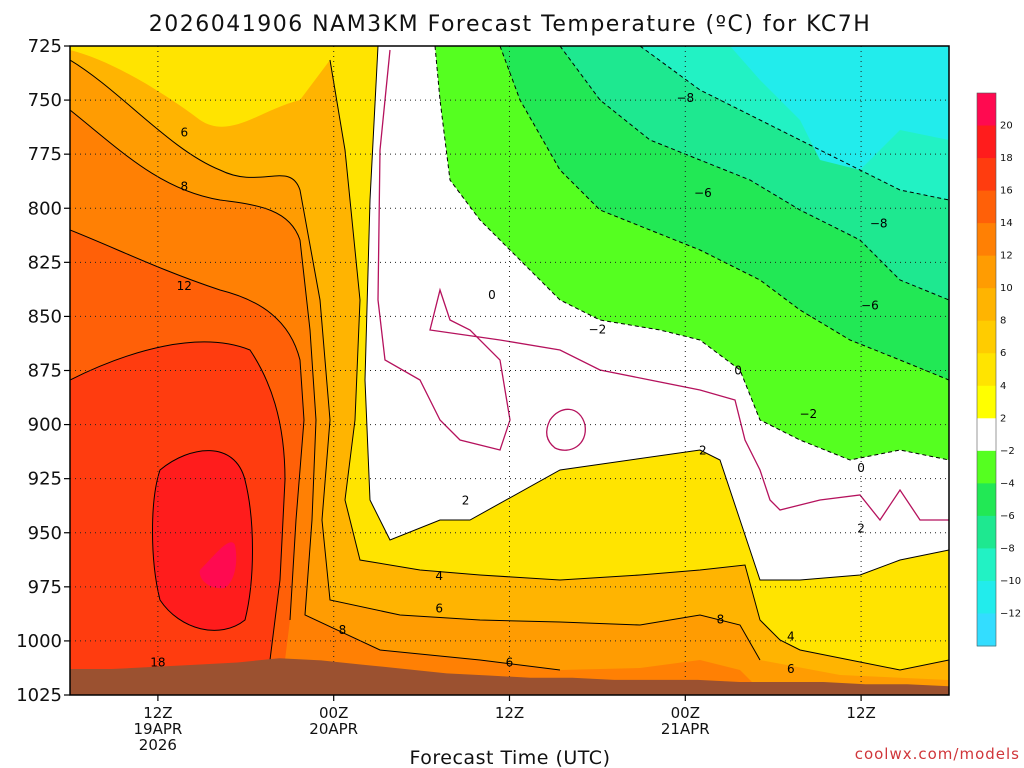  Describe the element at coordinates (45, 425) in the screenshot. I see `y-tick-label: 900` at that location.